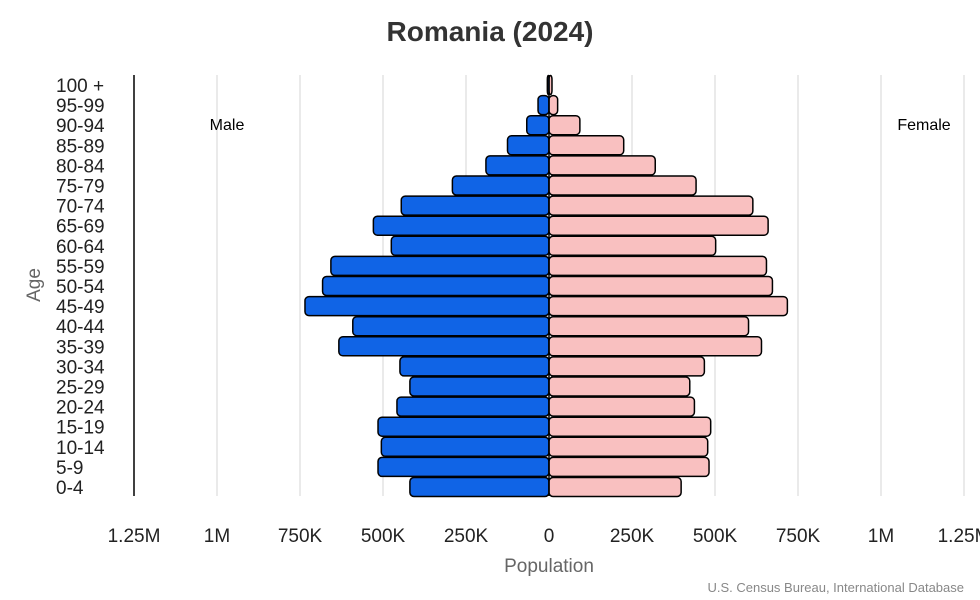 The width and height of the screenshot is (980, 600). Describe the element at coordinates (490, 31) in the screenshot. I see `chart-title: Romania (2024)` at that location.